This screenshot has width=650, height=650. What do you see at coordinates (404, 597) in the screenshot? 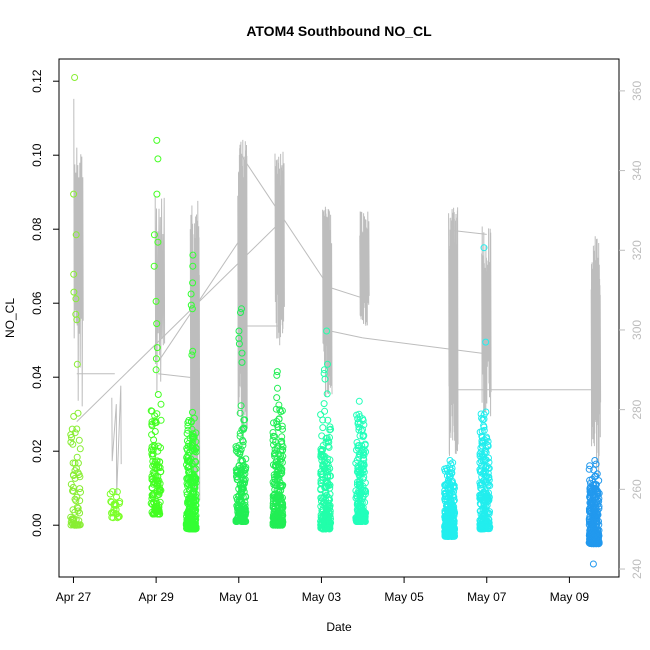
I see `x-tick-label: May 05` at bounding box center [404, 597].